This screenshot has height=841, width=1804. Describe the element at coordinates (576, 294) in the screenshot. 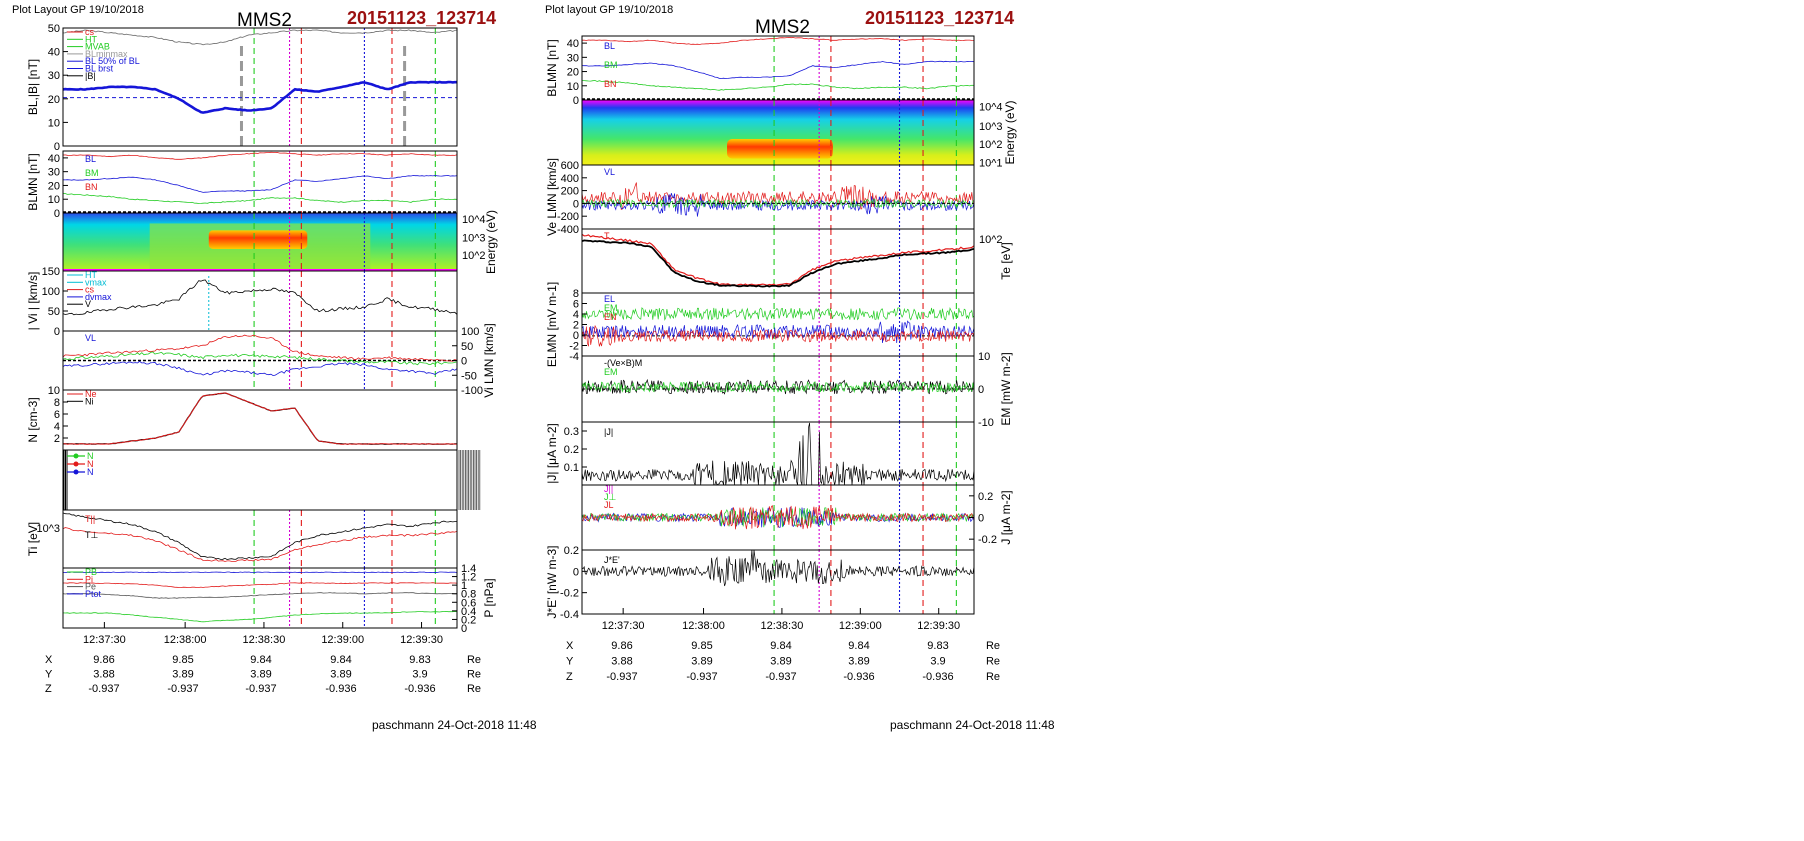

I see `right-ELMN-ytick-label: 8` at that location.